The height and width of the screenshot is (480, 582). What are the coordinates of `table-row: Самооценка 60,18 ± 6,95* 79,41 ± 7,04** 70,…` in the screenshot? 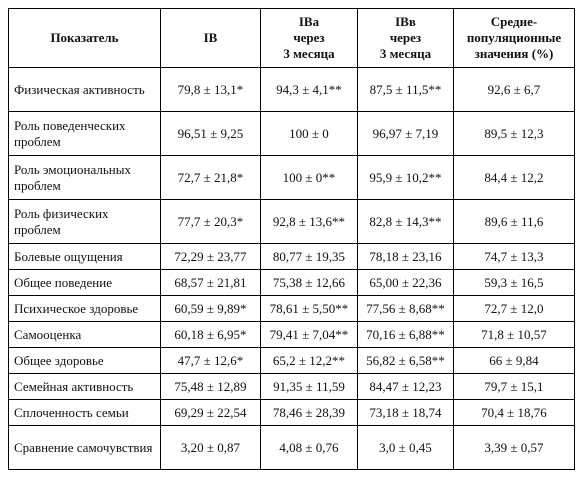 It's located at (291, 334).